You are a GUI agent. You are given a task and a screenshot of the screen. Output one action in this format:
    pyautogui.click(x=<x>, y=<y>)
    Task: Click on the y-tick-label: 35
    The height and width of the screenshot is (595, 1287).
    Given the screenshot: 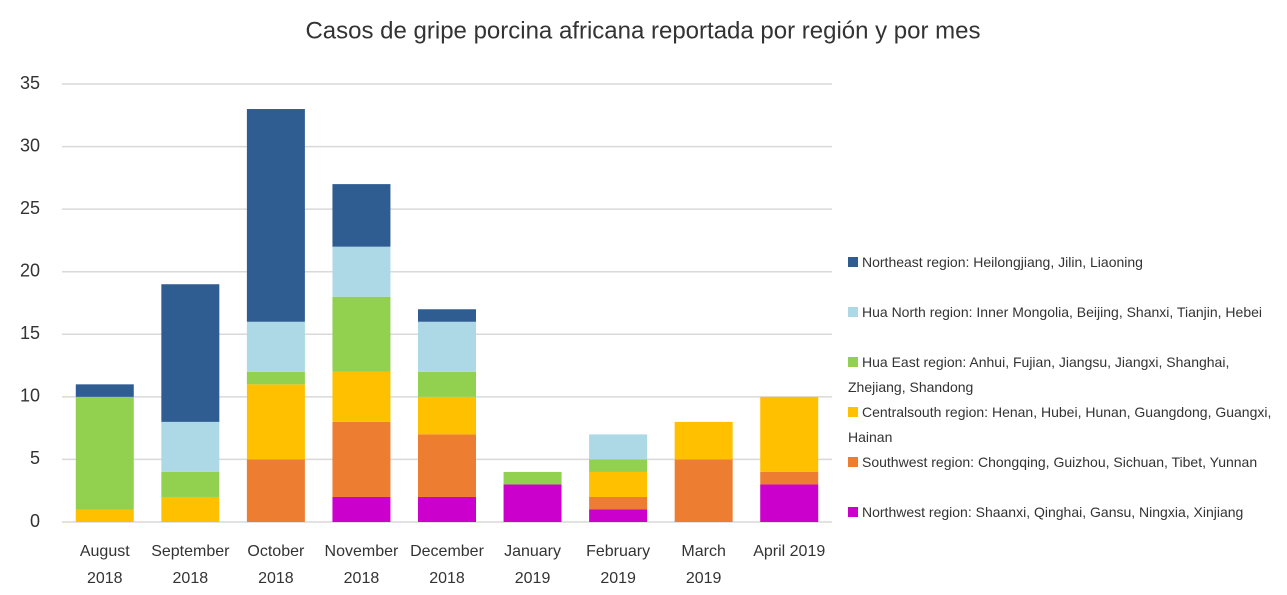 What is the action you would take?
    pyautogui.click(x=30, y=83)
    